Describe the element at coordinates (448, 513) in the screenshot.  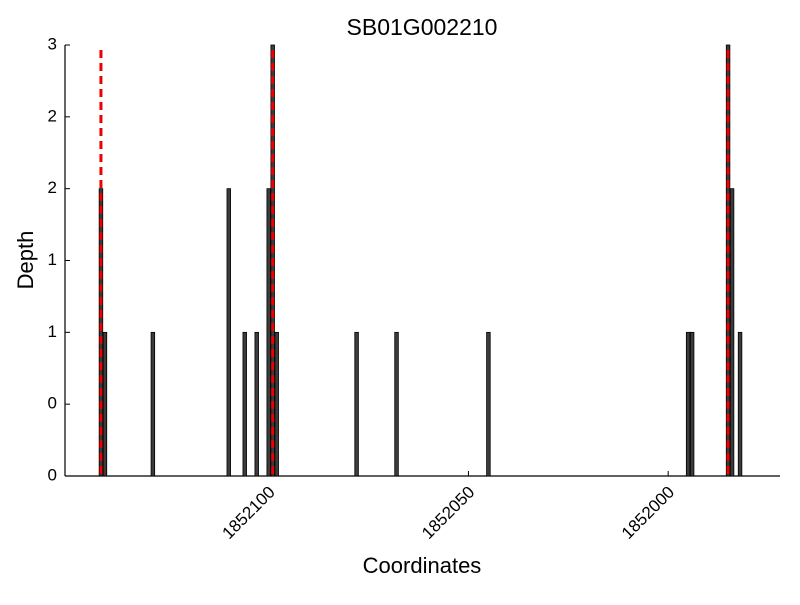
I see `x-tick-label: 1852050` at that location.